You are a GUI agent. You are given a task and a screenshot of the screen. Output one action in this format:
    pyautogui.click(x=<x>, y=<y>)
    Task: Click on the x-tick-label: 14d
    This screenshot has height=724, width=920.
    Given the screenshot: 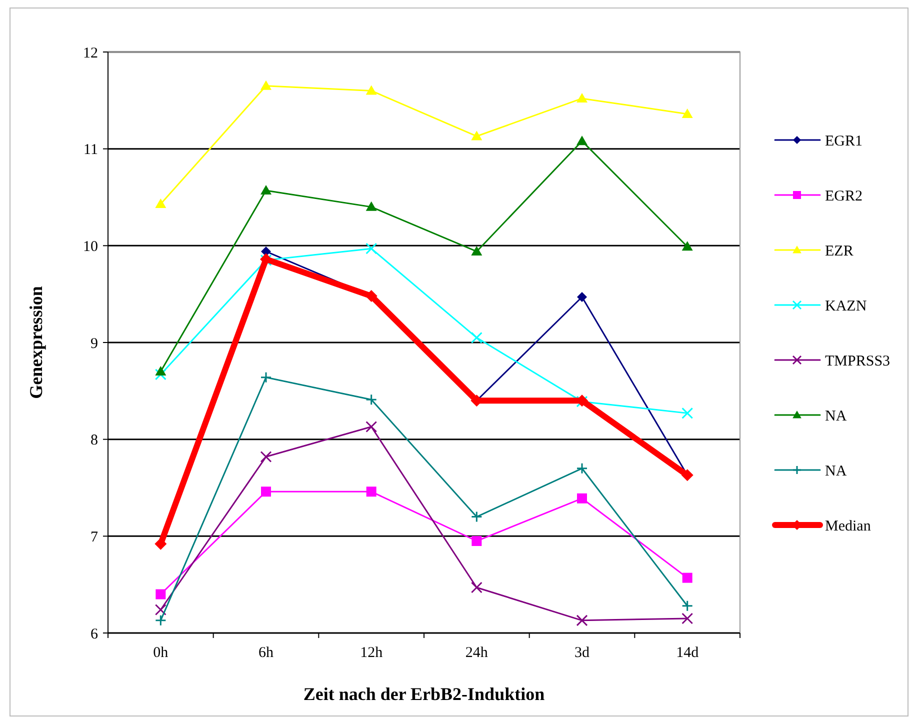 What is the action you would take?
    pyautogui.click(x=688, y=653)
    